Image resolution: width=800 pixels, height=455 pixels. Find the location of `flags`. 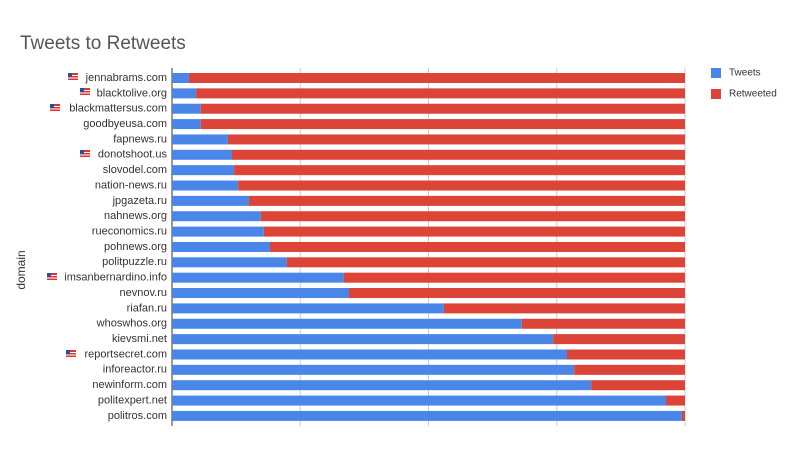

flags is located at coordinates (68, 215).